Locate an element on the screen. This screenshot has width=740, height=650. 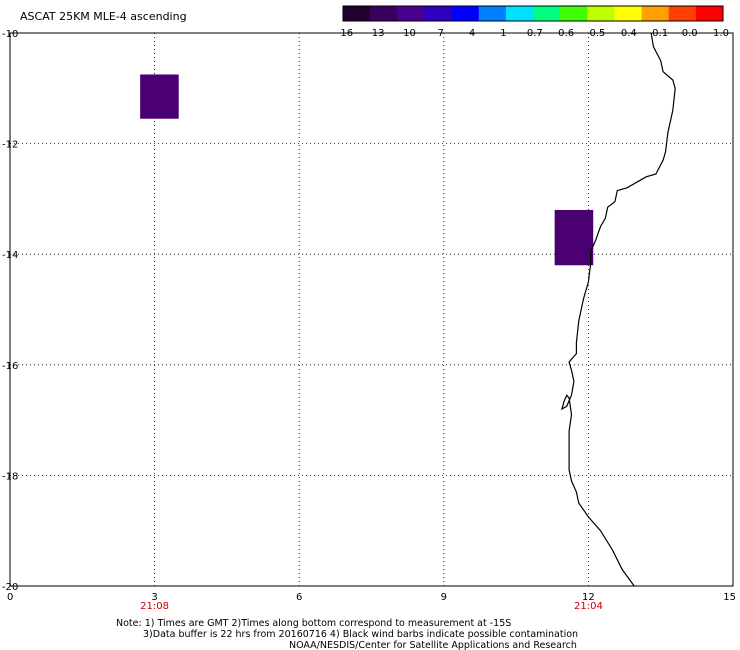
colorbar-frame is located at coordinates (533, 13).